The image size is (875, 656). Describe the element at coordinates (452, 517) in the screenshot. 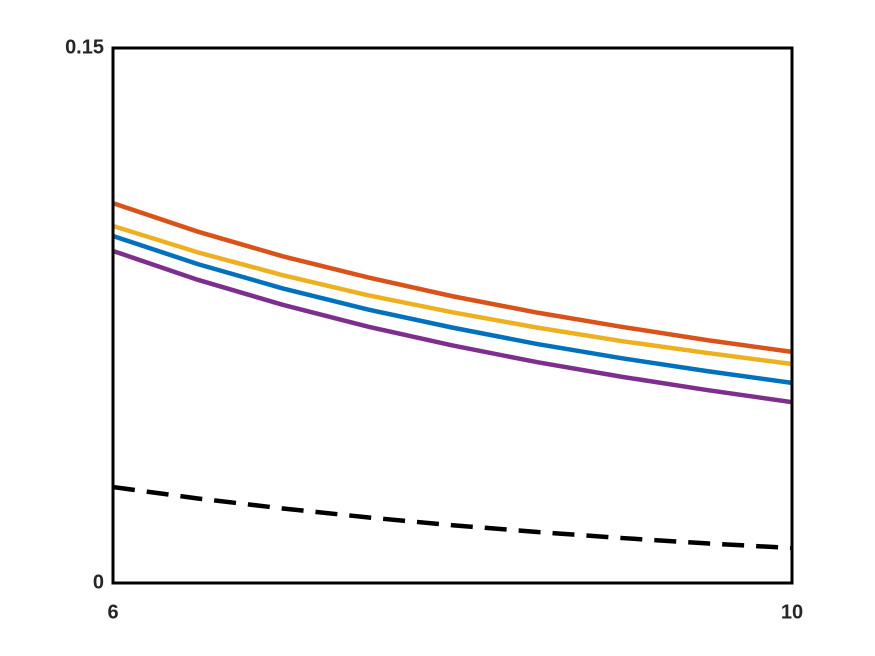

I see `series-line` at that location.